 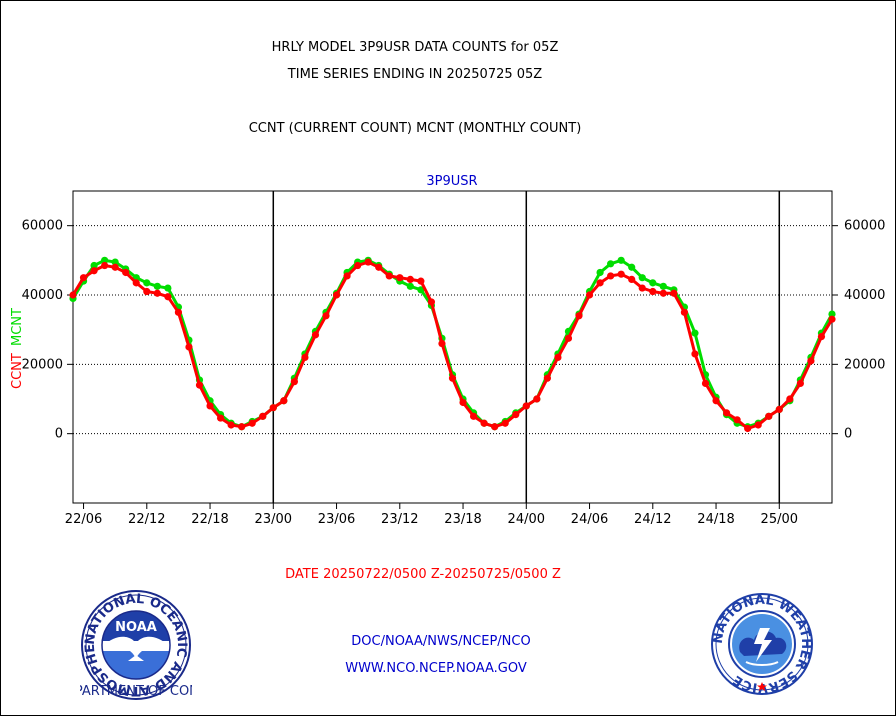 What do you see at coordinates (652, 519) in the screenshot?
I see `x-tick-label: 24/12` at bounding box center [652, 519].